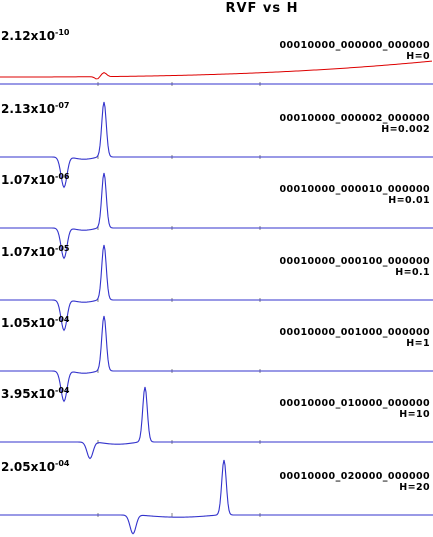 This screenshot has width=433, height=537. I want to click on scale-mantissa: 3.95x10, so click(28, 394).